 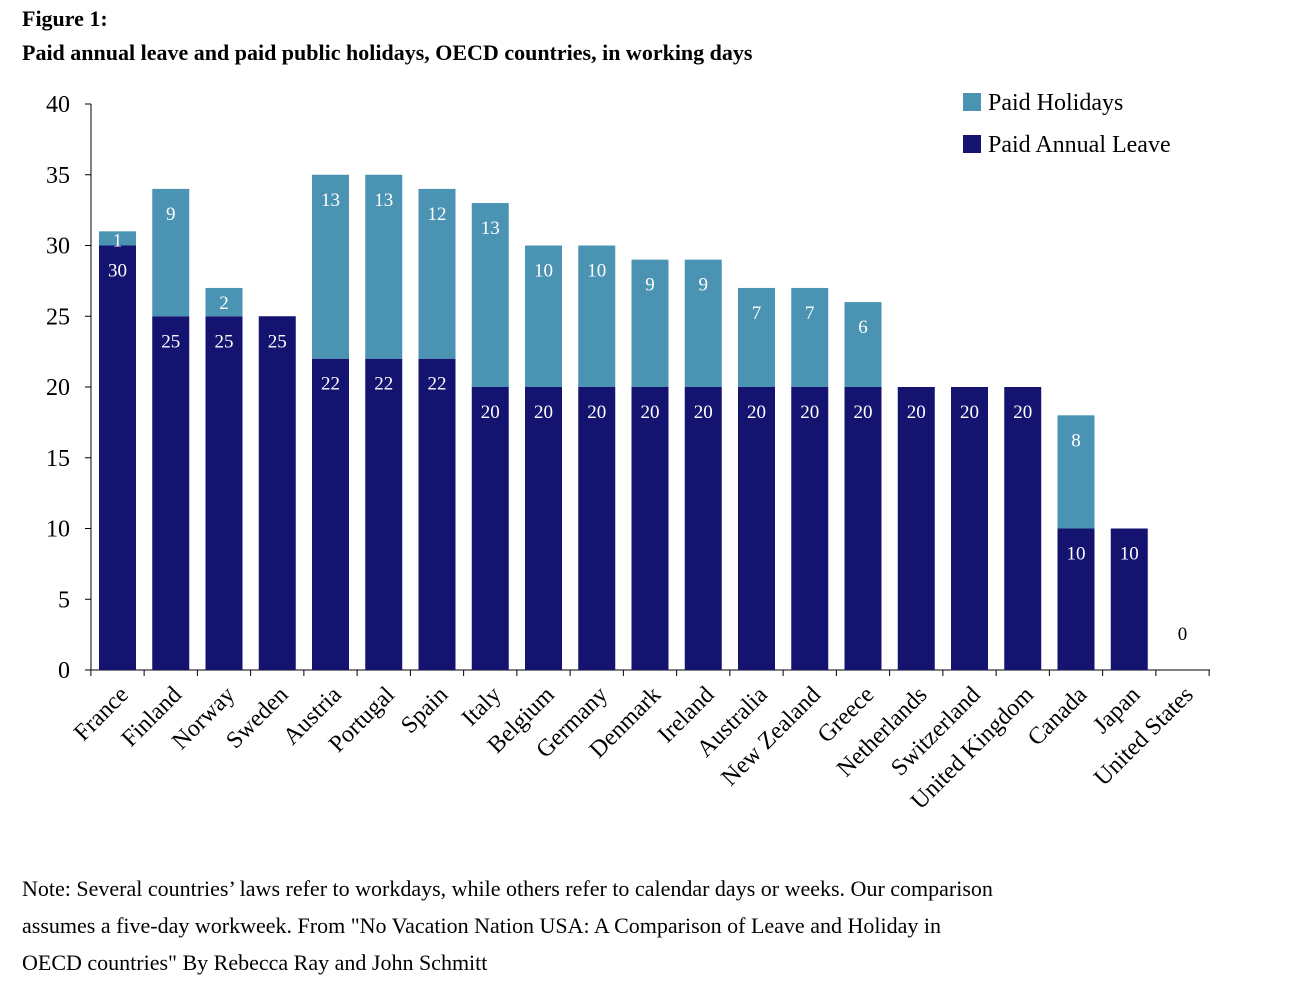 What do you see at coordinates (1058, 717) in the screenshot?
I see `x-tick-label: Canada` at bounding box center [1058, 717].